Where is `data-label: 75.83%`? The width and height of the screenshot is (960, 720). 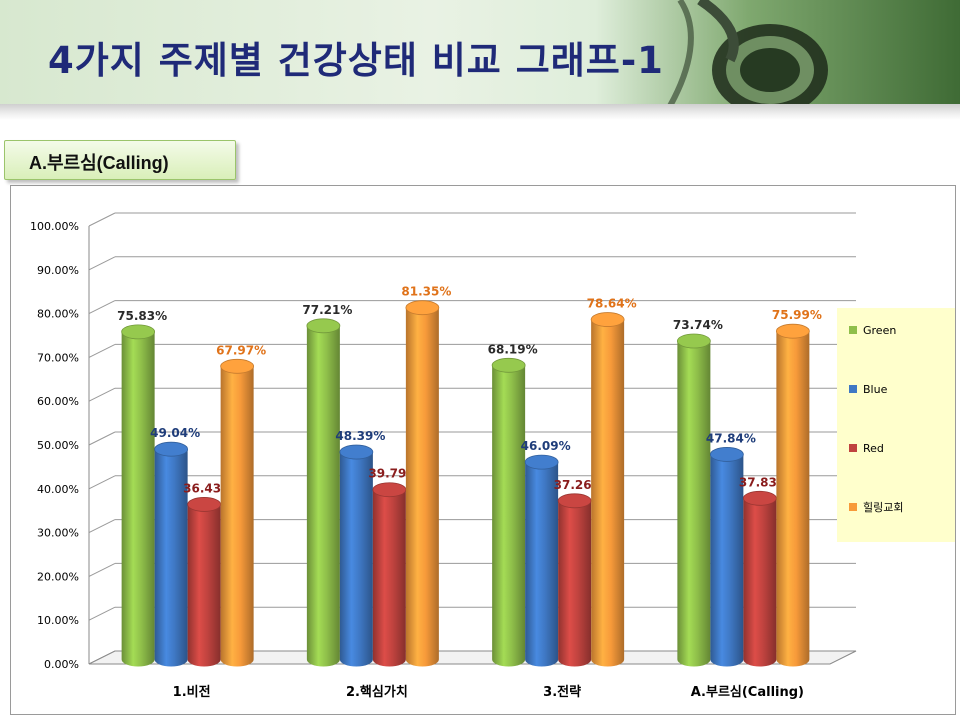
data-label: 75.83% is located at coordinates (142, 316).